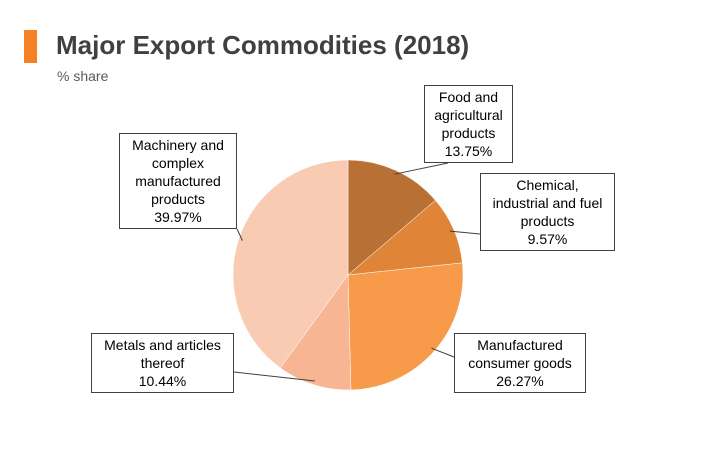 The width and height of the screenshot is (702, 451). What do you see at coordinates (468, 151) in the screenshot?
I see `callout-line: 13.75%` at bounding box center [468, 151].